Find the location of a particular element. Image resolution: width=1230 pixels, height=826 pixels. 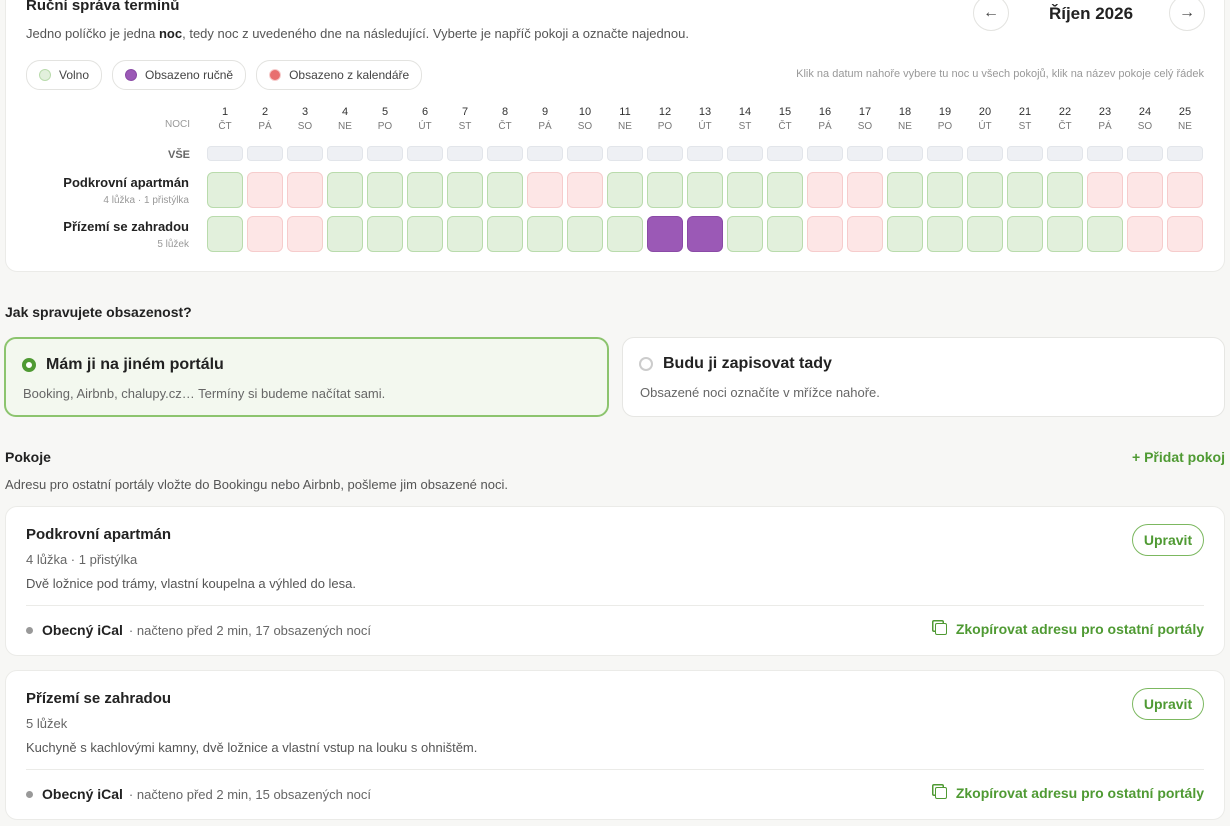

day-number: 23 is located at coordinates (1105, 112).